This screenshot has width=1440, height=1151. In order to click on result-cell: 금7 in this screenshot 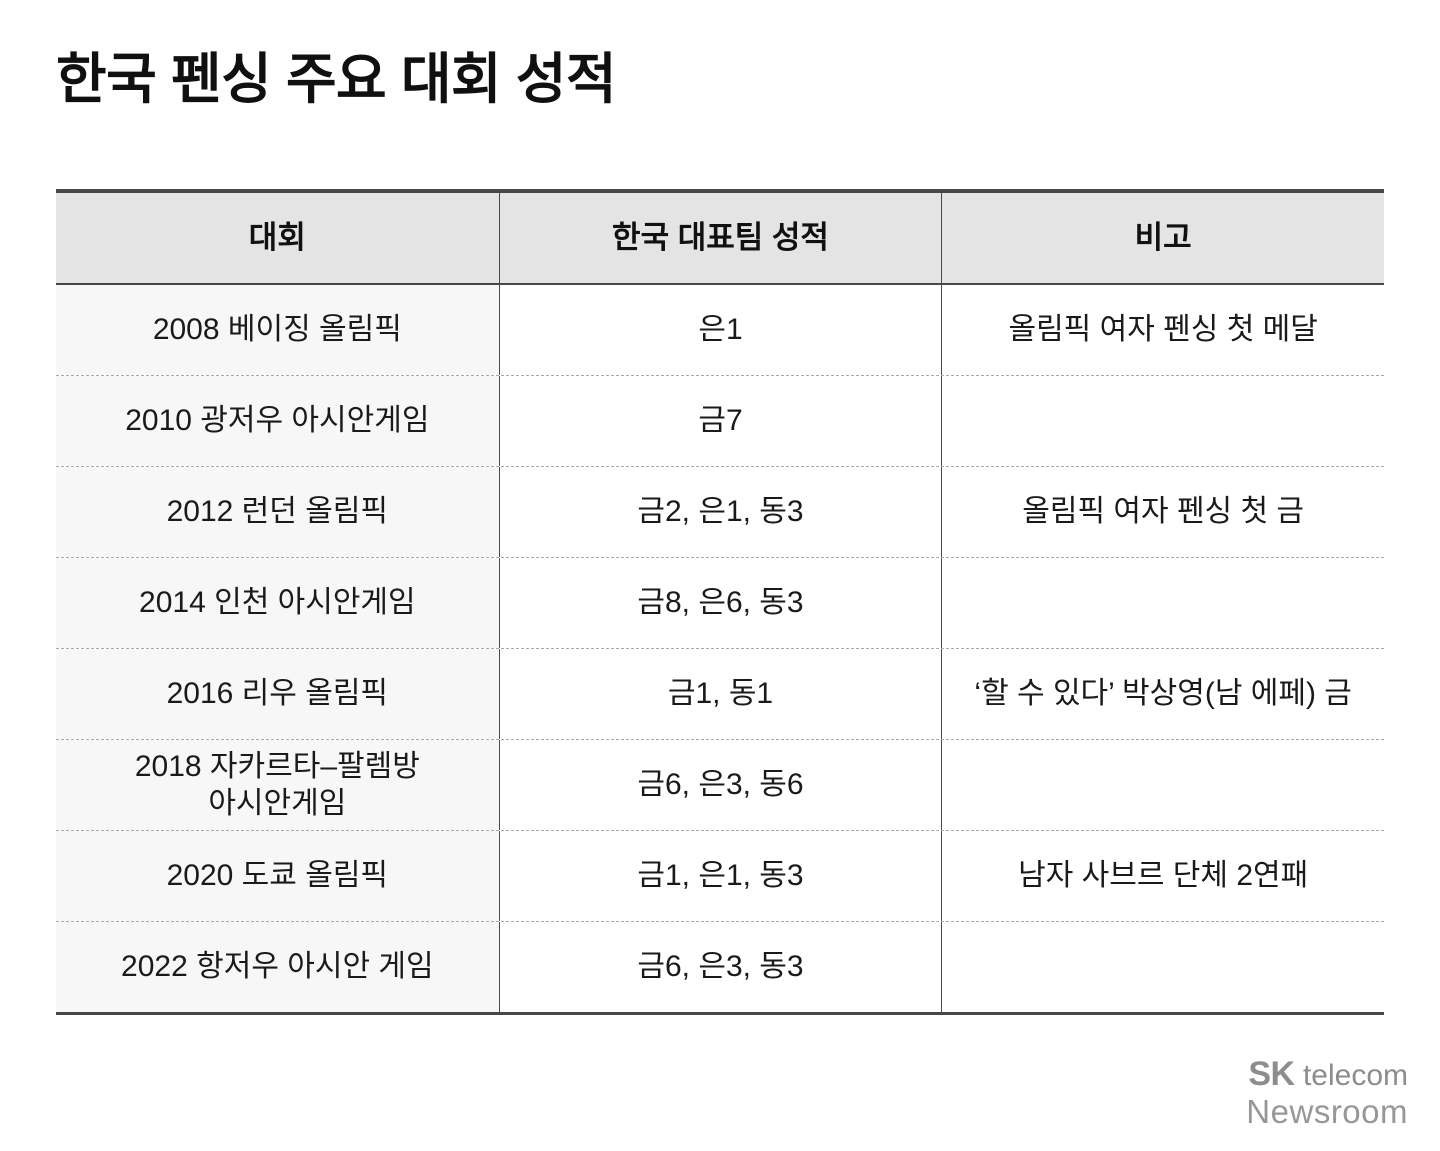, I will do `click(720, 421)`.